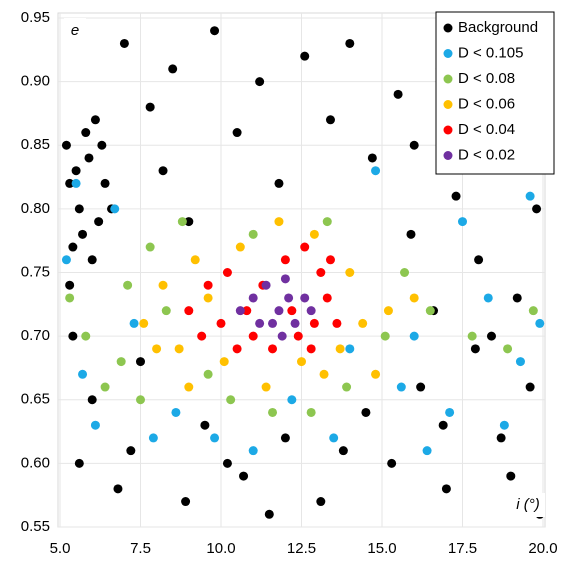  I want to click on legend-box, so click(495, 93).